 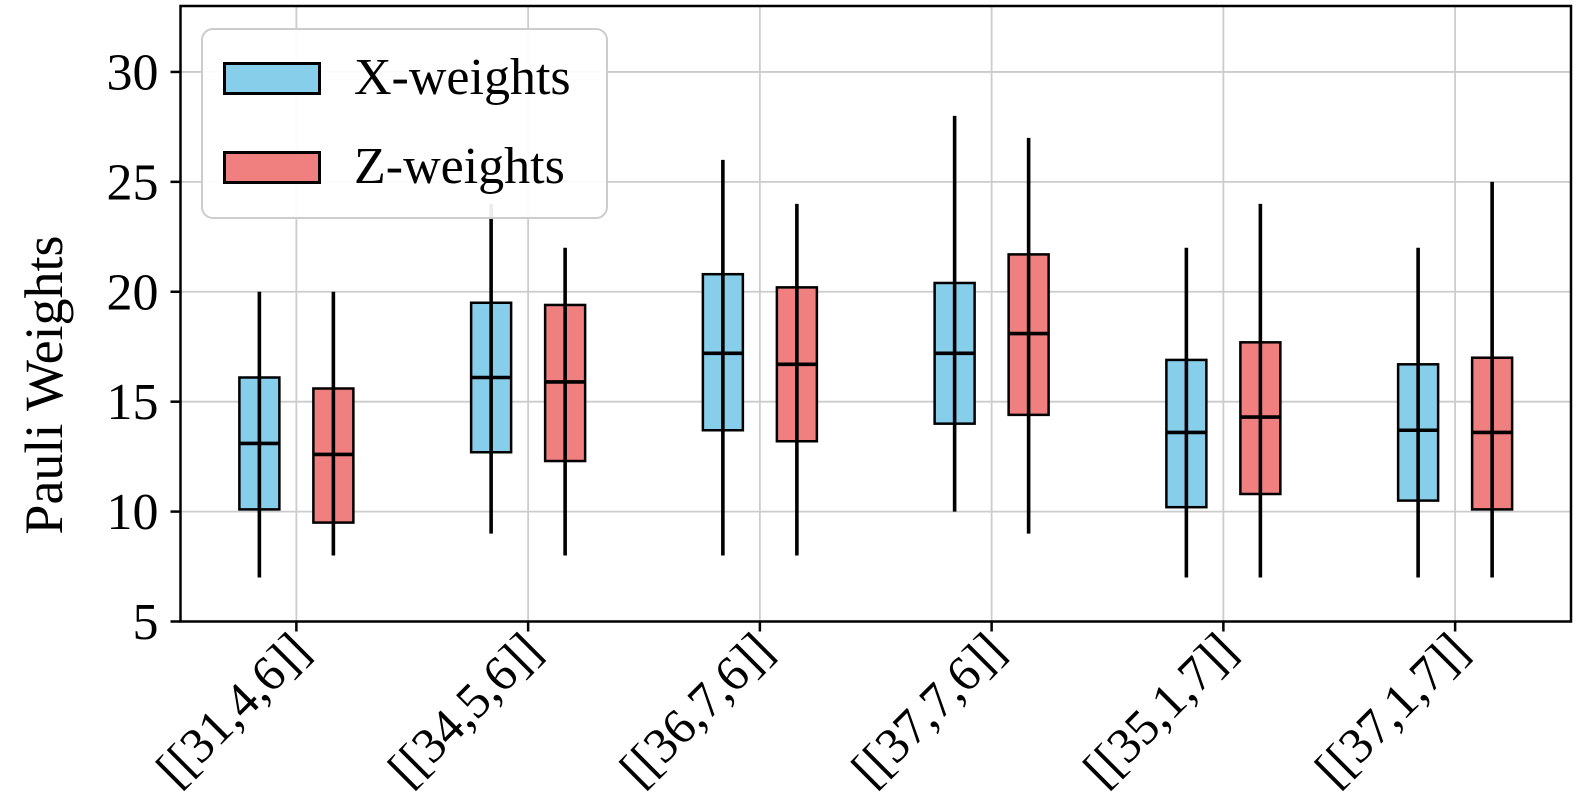 What do you see at coordinates (133, 402) in the screenshot?
I see `y-tick-label: 15` at bounding box center [133, 402].